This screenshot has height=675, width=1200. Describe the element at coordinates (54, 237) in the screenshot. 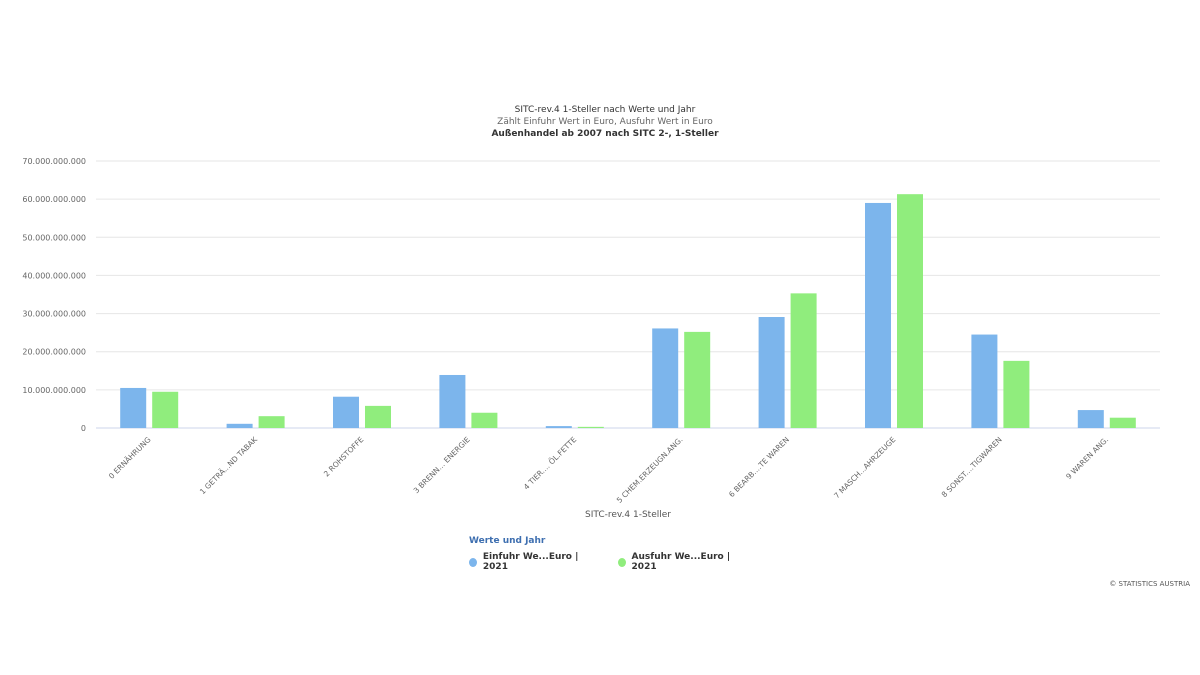

I see `y-tick-label: 50.000.000.000` at that location.